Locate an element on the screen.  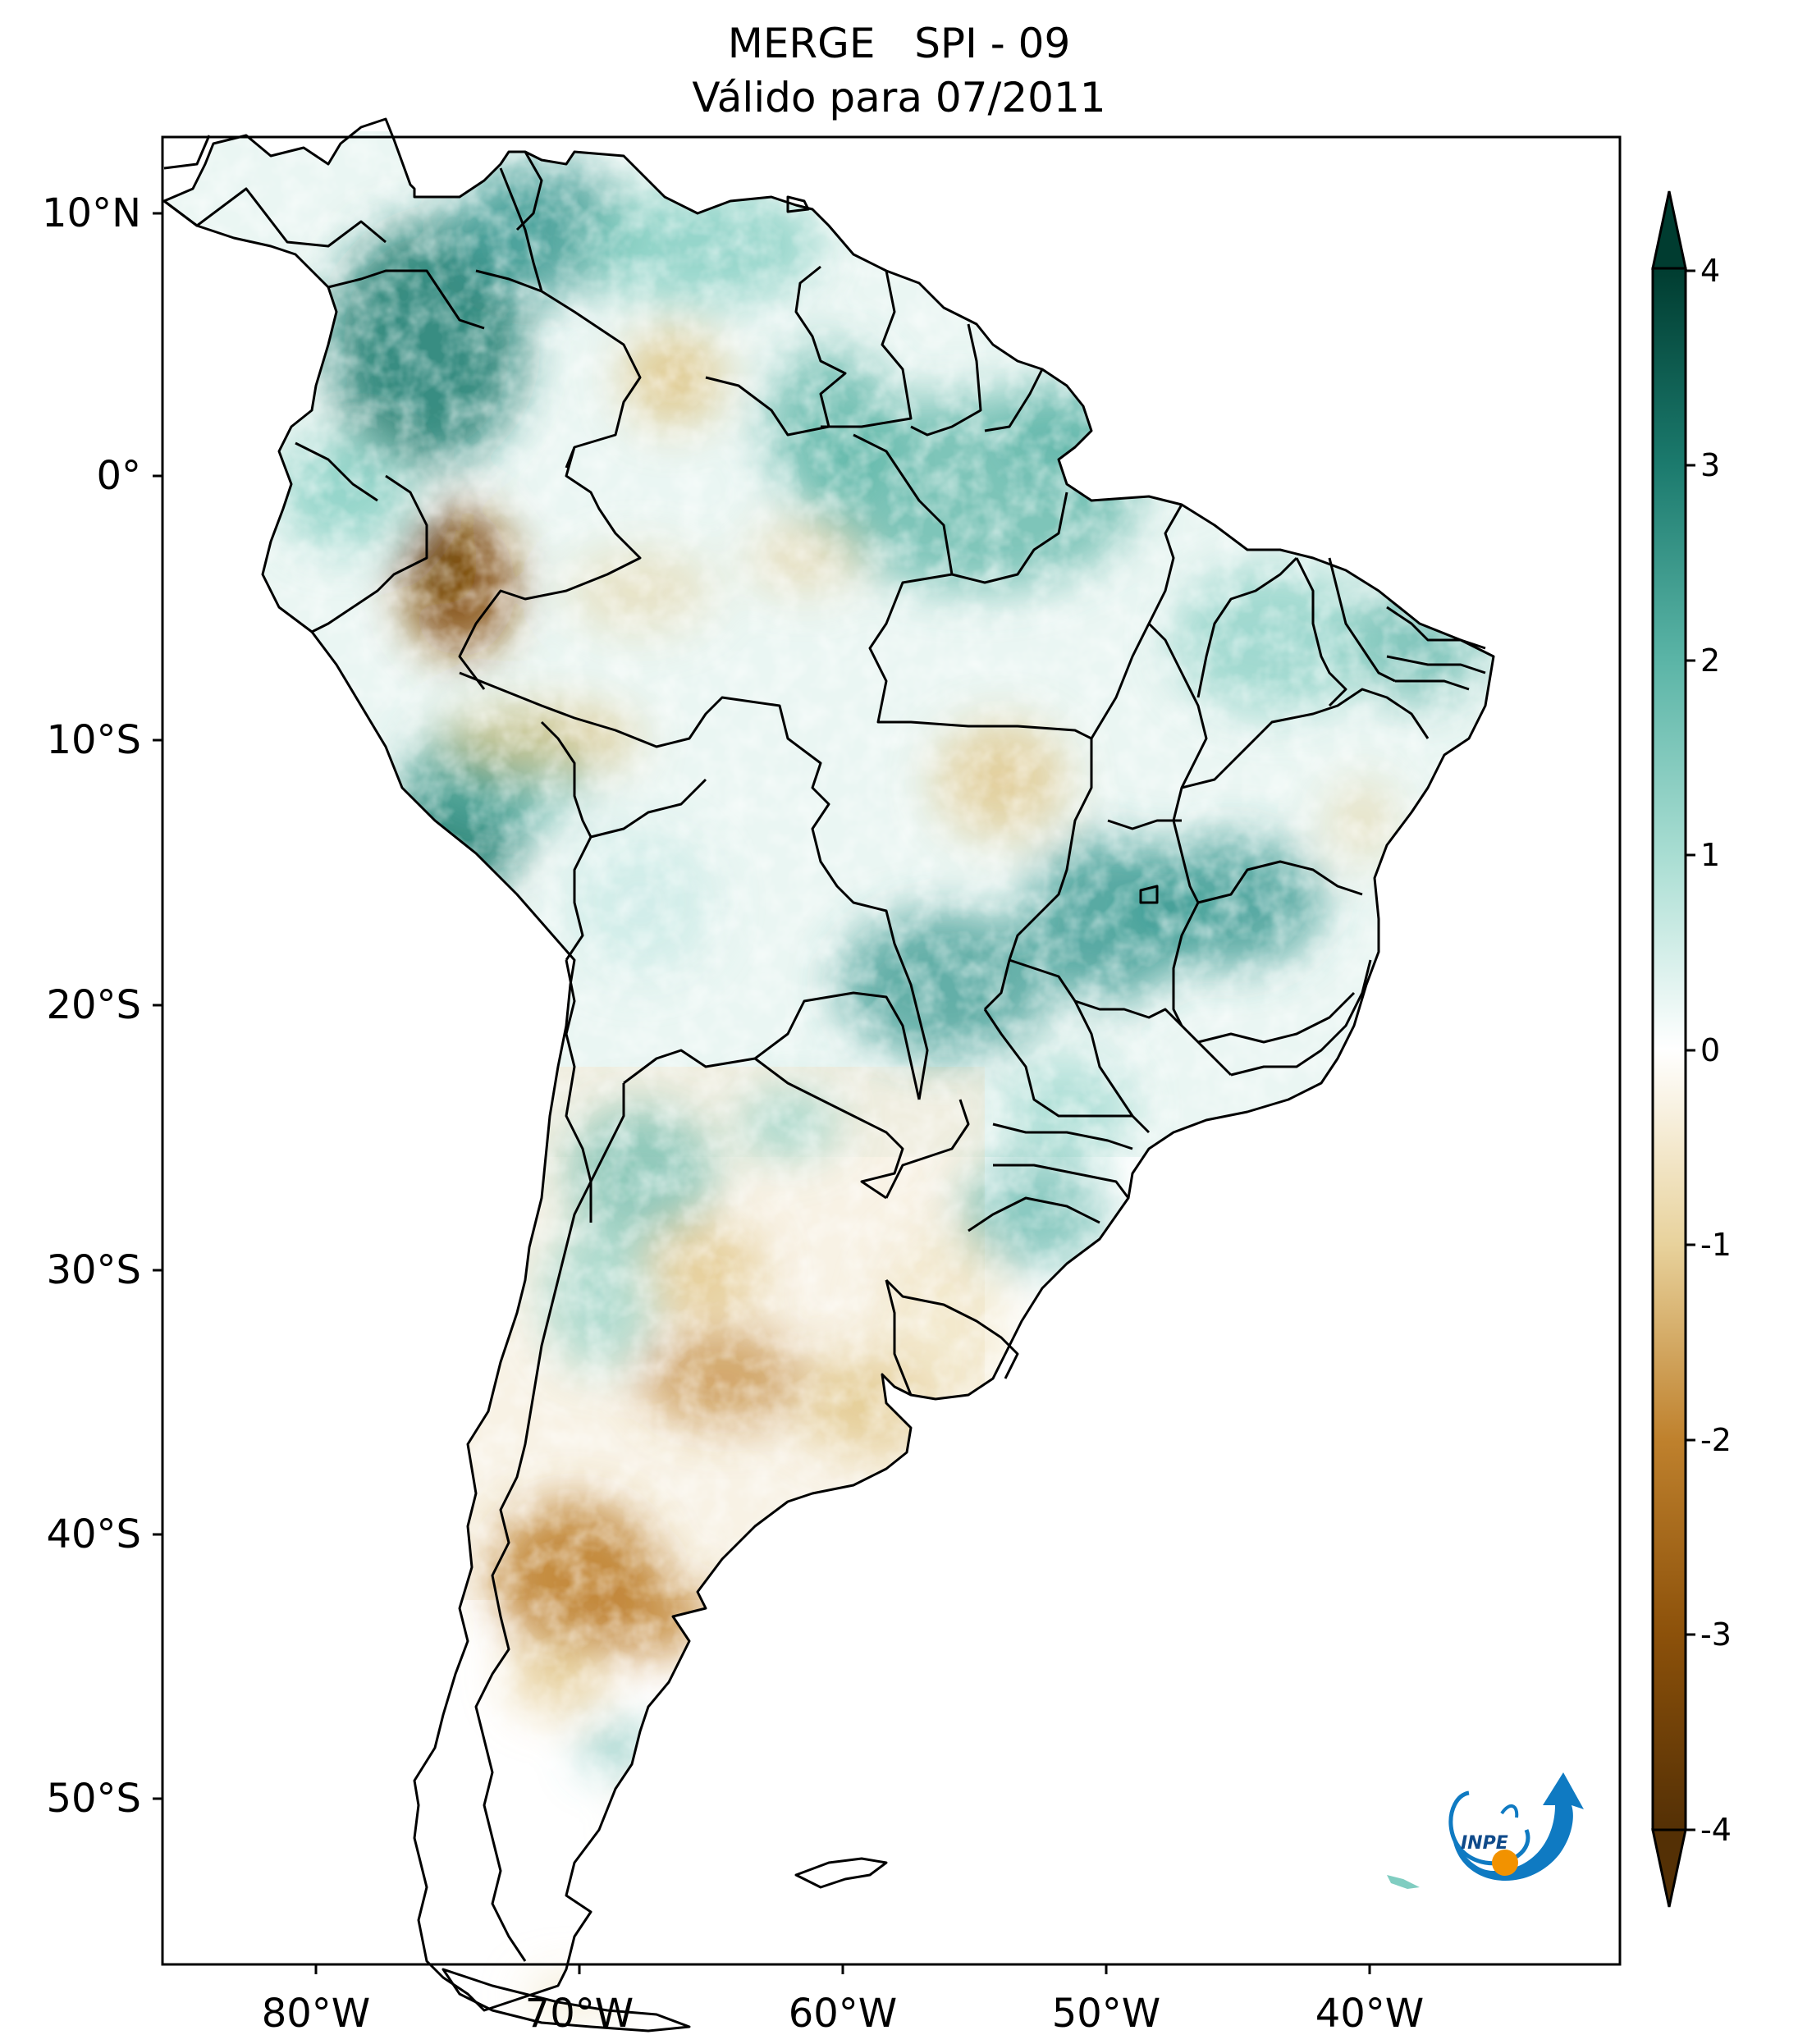
title-line-2: Válido para 07/2011 is located at coordinates (899, 97).